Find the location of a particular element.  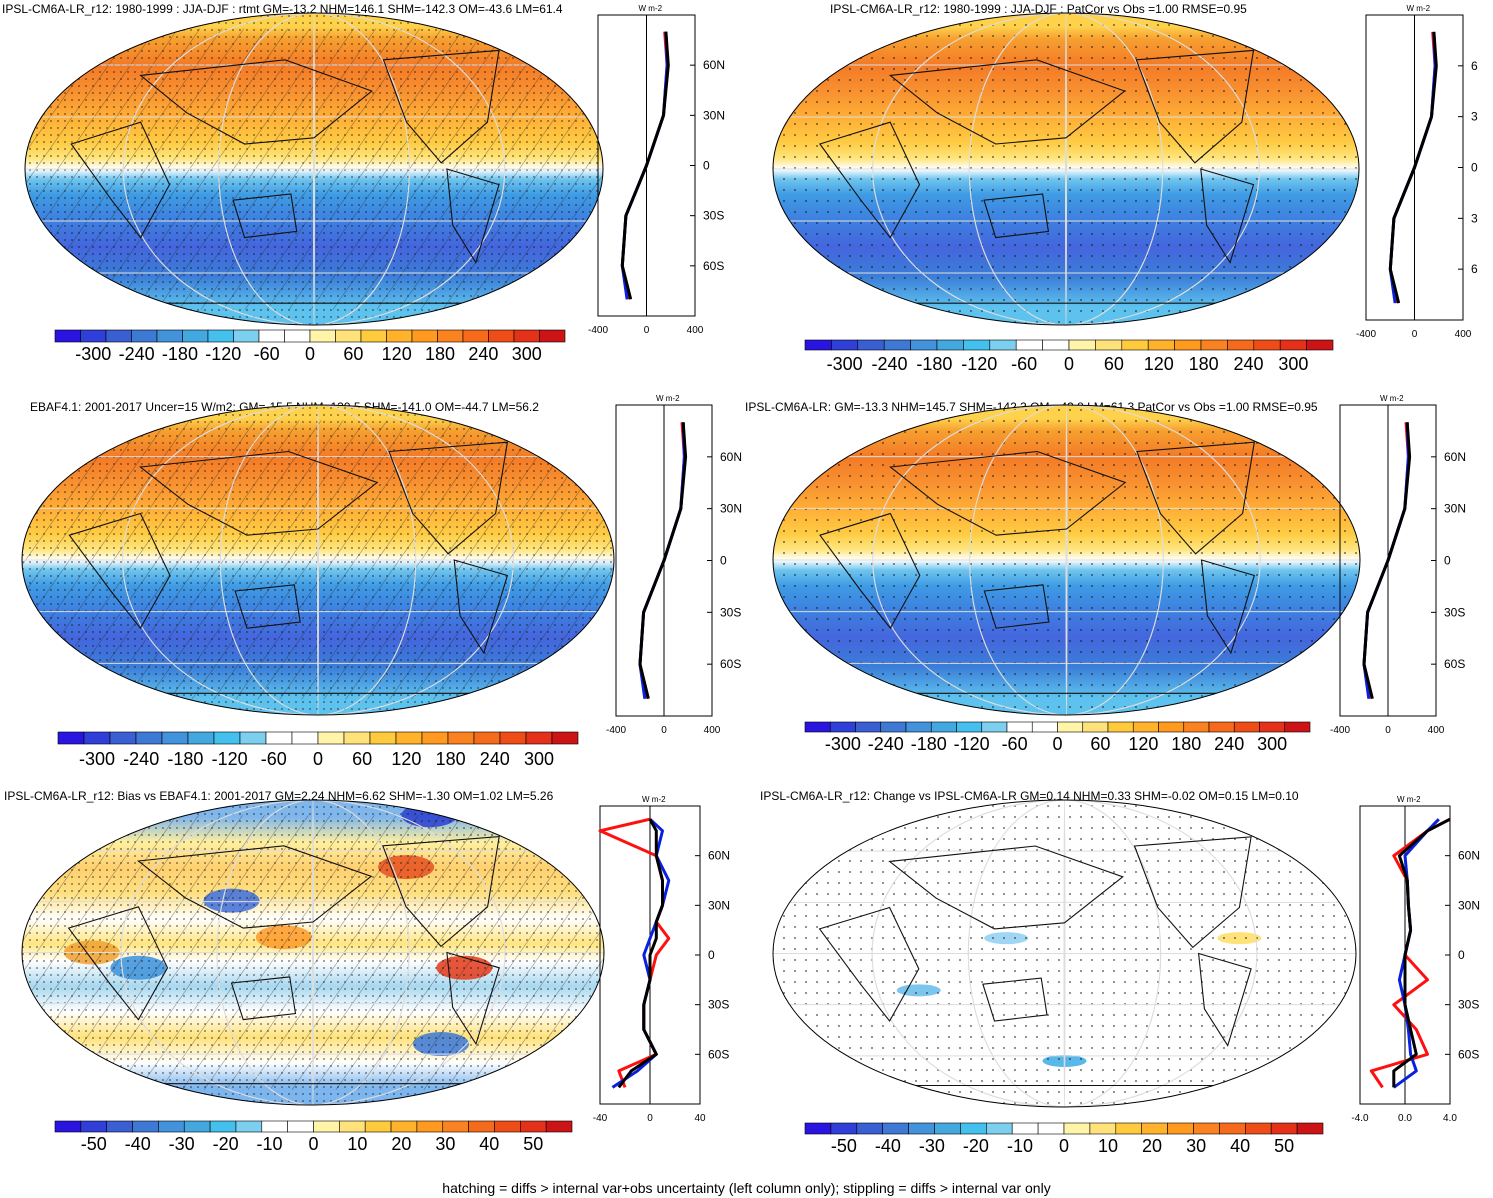

colorbar-tick-label: -30 is located at coordinates (182, 1144).